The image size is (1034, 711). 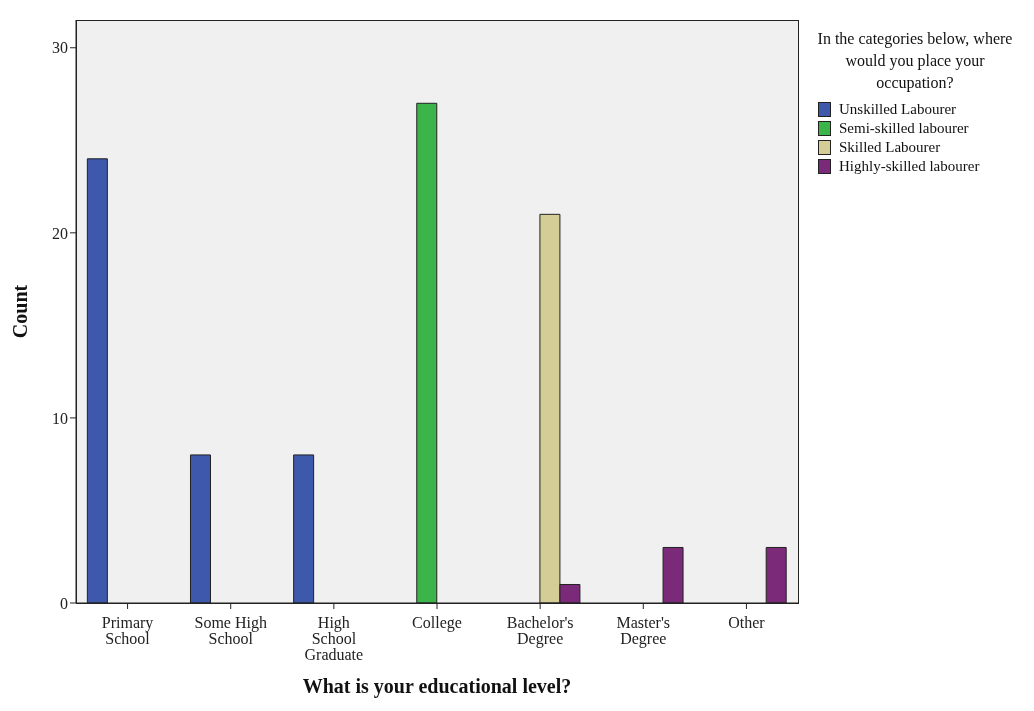 What do you see at coordinates (643, 631) in the screenshot?
I see `x-tick-label: Master's Degree` at bounding box center [643, 631].